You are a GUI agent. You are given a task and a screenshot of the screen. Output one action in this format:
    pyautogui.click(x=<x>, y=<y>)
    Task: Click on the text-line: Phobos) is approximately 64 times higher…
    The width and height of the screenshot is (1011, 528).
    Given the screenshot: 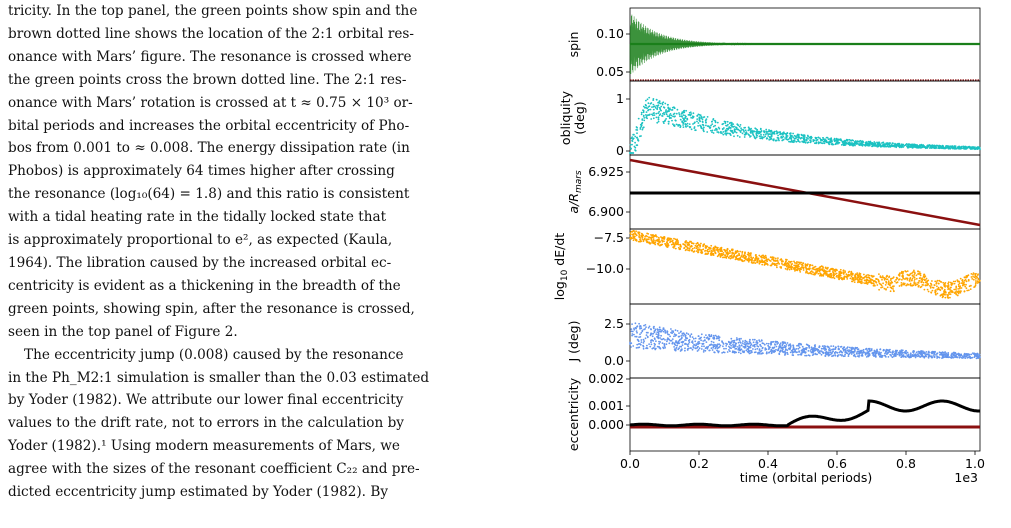 What is the action you would take?
    pyautogui.click(x=201, y=171)
    